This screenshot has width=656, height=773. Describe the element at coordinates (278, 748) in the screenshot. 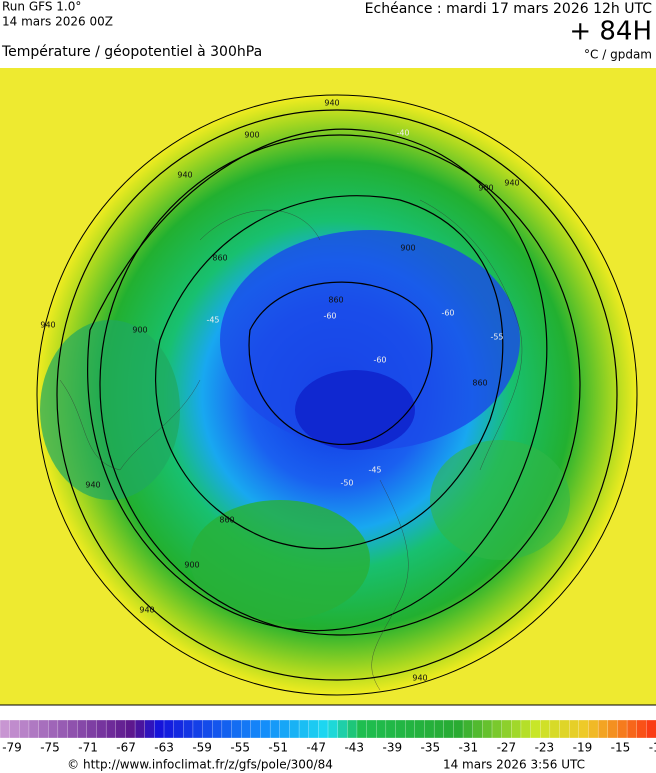

I see `colorbar-label: -51` at that location.